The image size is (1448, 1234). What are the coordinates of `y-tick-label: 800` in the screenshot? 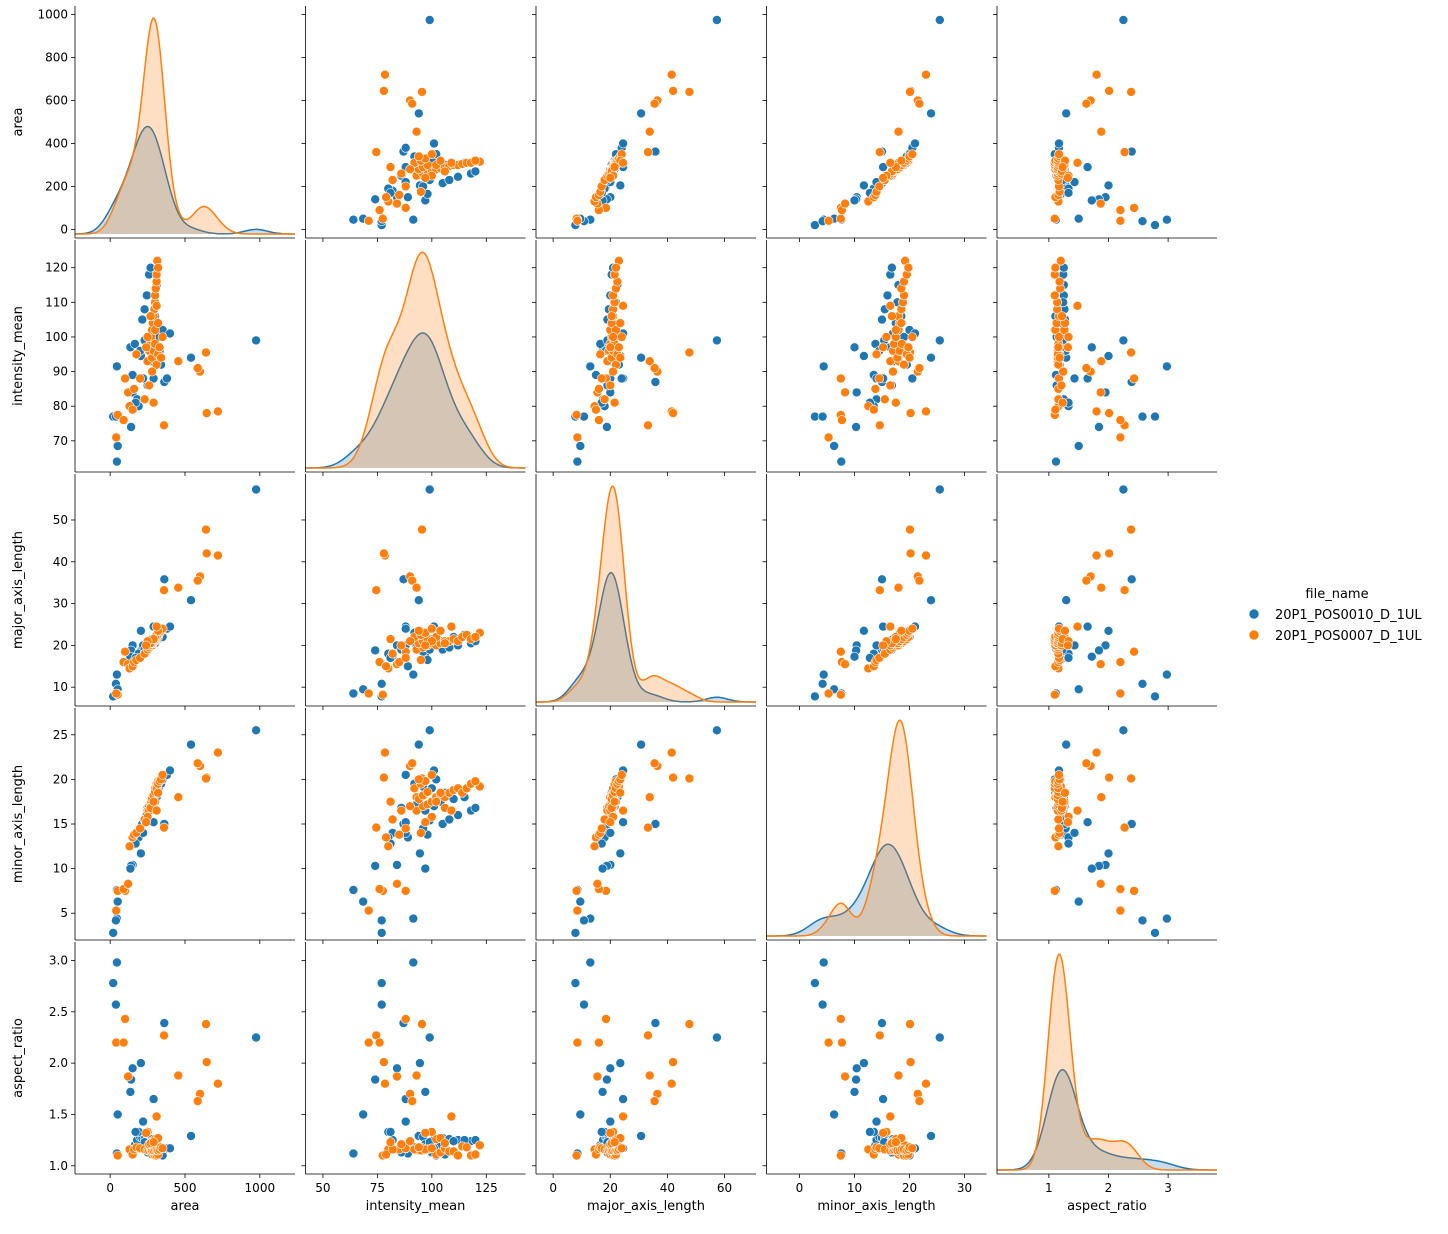 It's located at (56, 58).